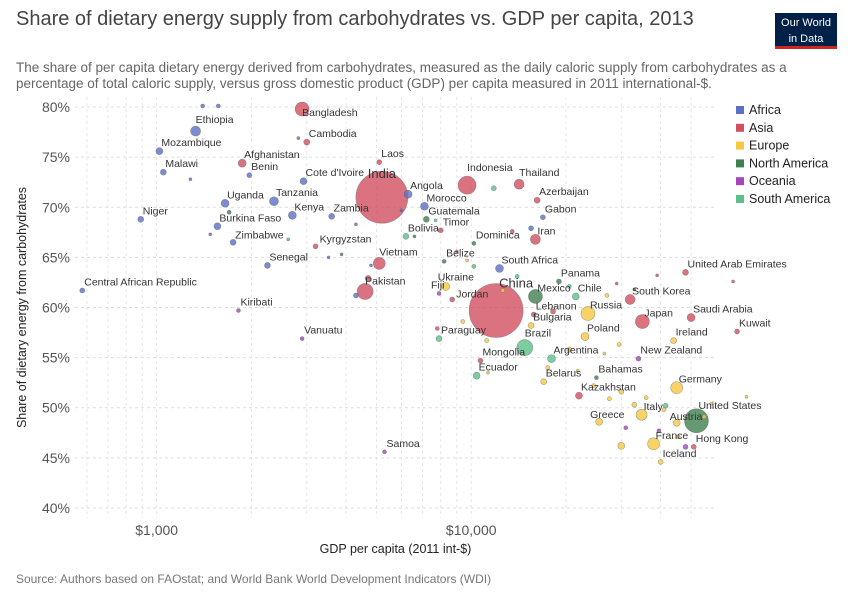 The height and width of the screenshot is (600, 850). I want to click on legend-item-label: Oceania, so click(772, 181).